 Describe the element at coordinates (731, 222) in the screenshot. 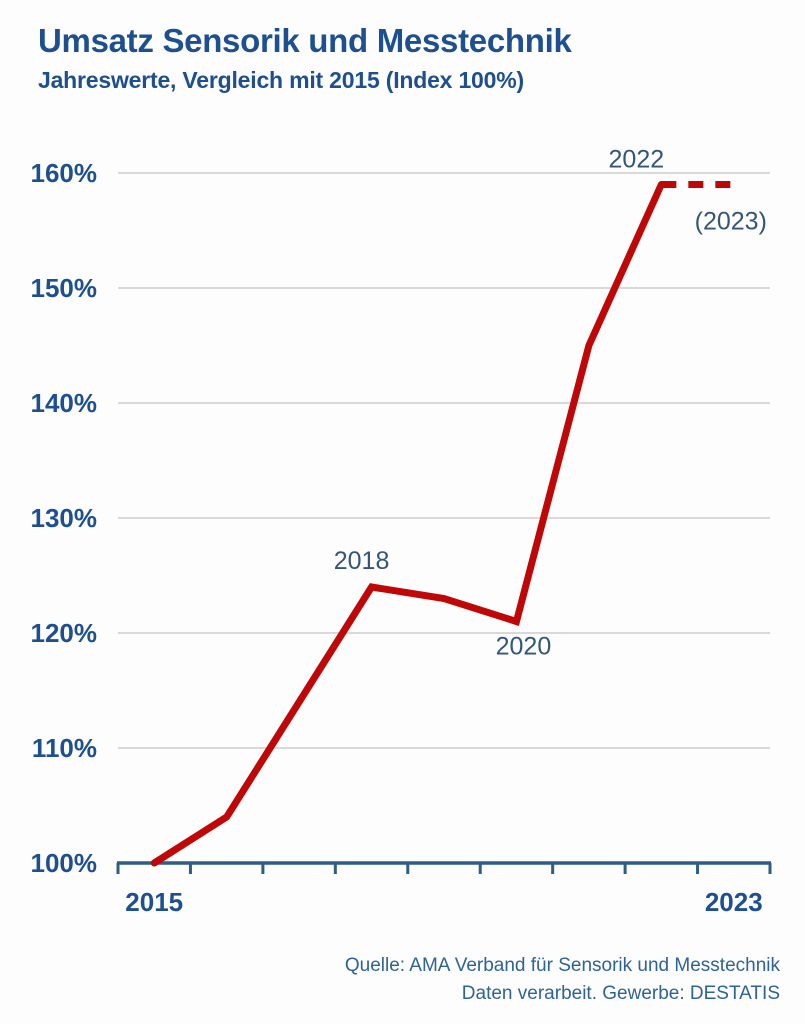

I see `annotation-2023: (2023)` at that location.